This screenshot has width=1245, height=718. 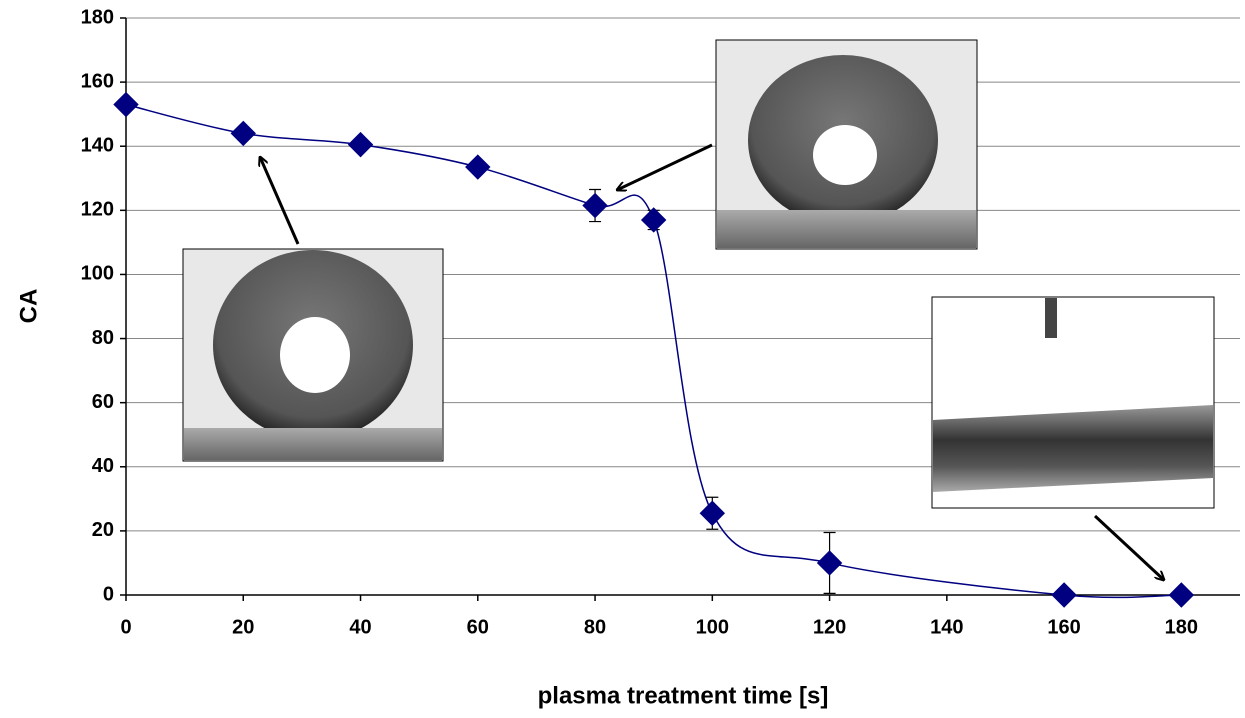 I want to click on x-tick-label: 160, so click(x=1063, y=627).